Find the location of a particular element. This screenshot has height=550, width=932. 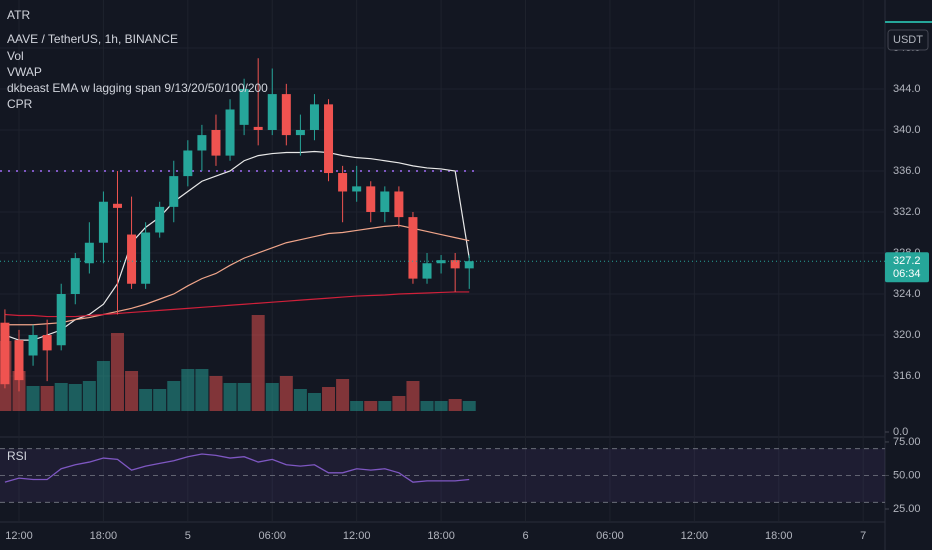

indicator-label: ATR is located at coordinates (18, 15).